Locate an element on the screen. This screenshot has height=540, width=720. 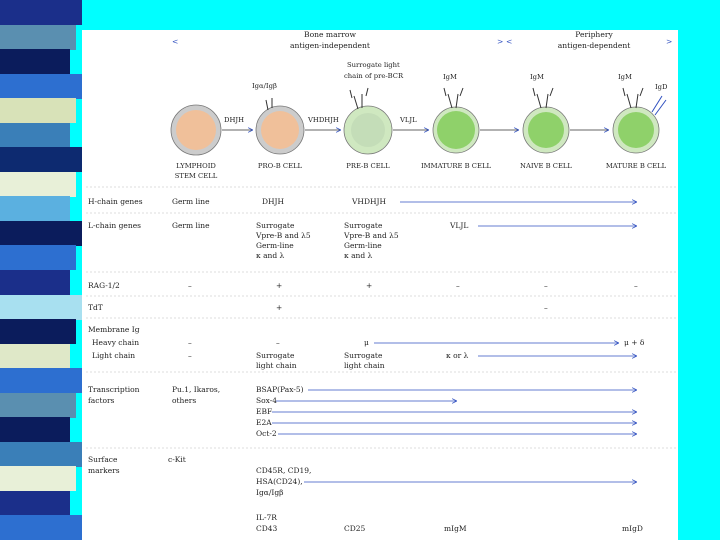
pre-gene-label: VHDHJH is located at coordinates (323, 120).